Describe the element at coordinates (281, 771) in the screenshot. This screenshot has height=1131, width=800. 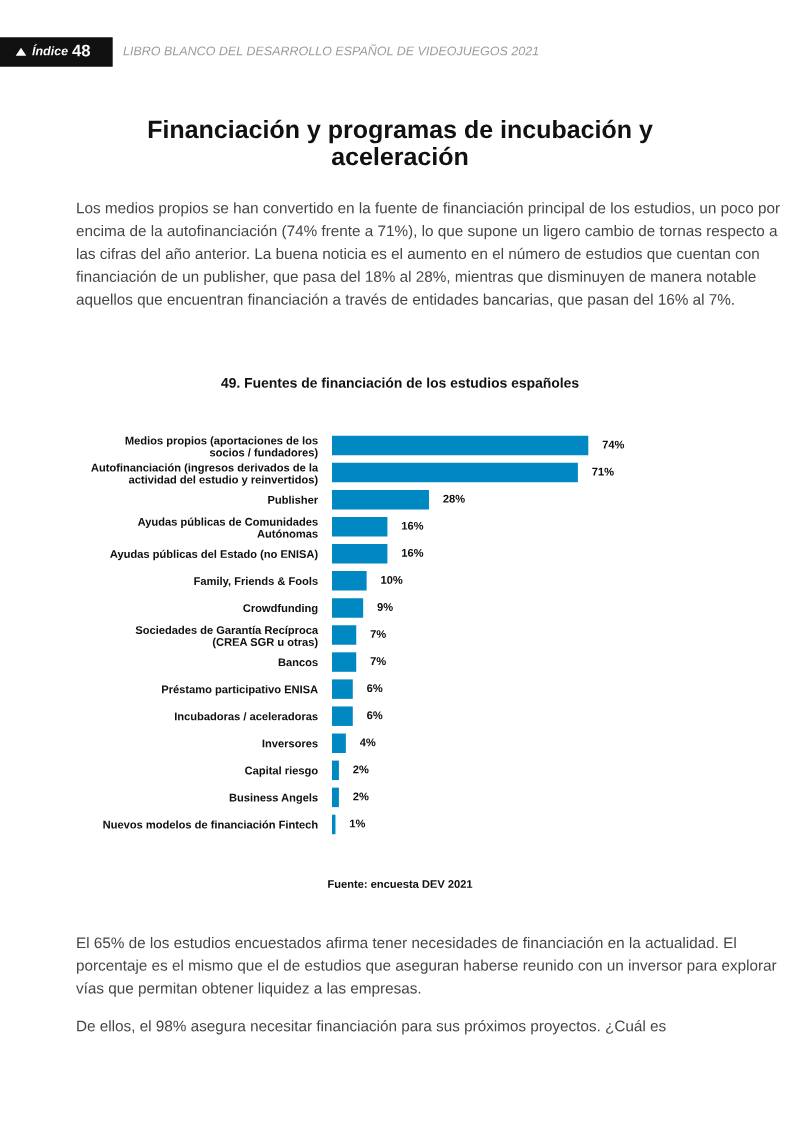
I see `y-tick-label: Capital riesgo` at that location.